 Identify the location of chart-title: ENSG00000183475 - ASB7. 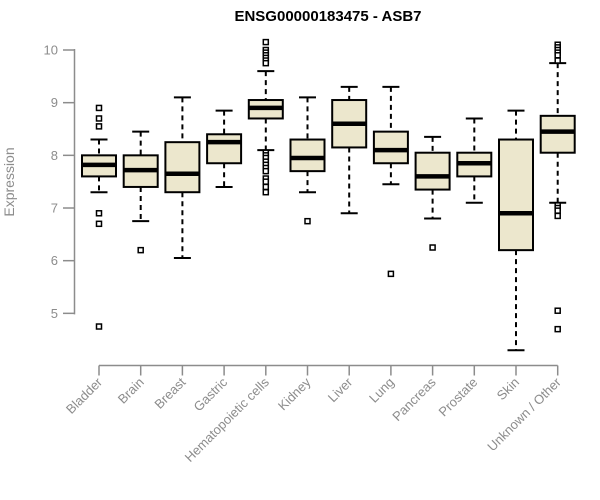
(327, 16).